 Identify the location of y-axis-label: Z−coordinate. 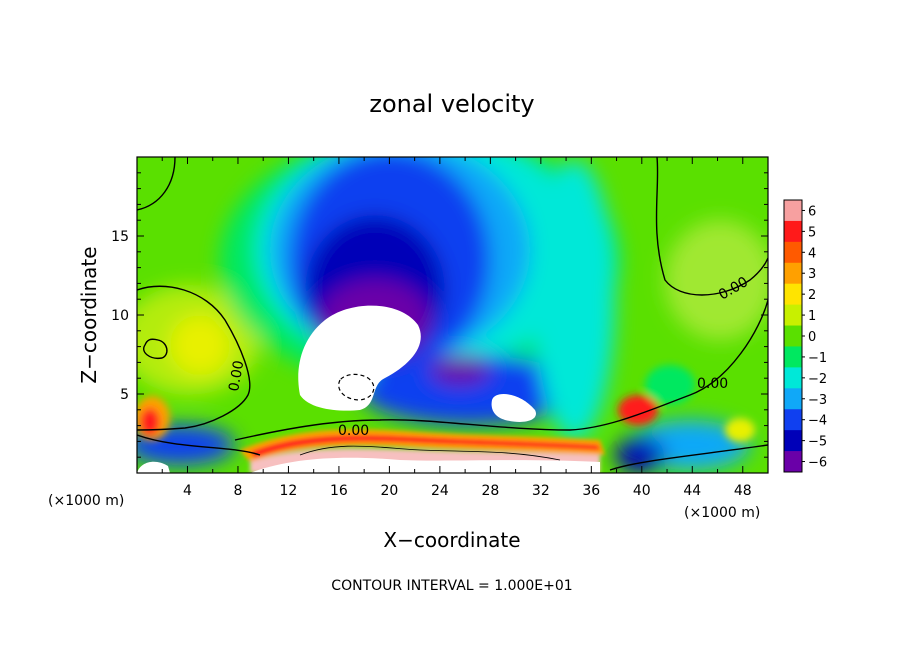
(89, 314).